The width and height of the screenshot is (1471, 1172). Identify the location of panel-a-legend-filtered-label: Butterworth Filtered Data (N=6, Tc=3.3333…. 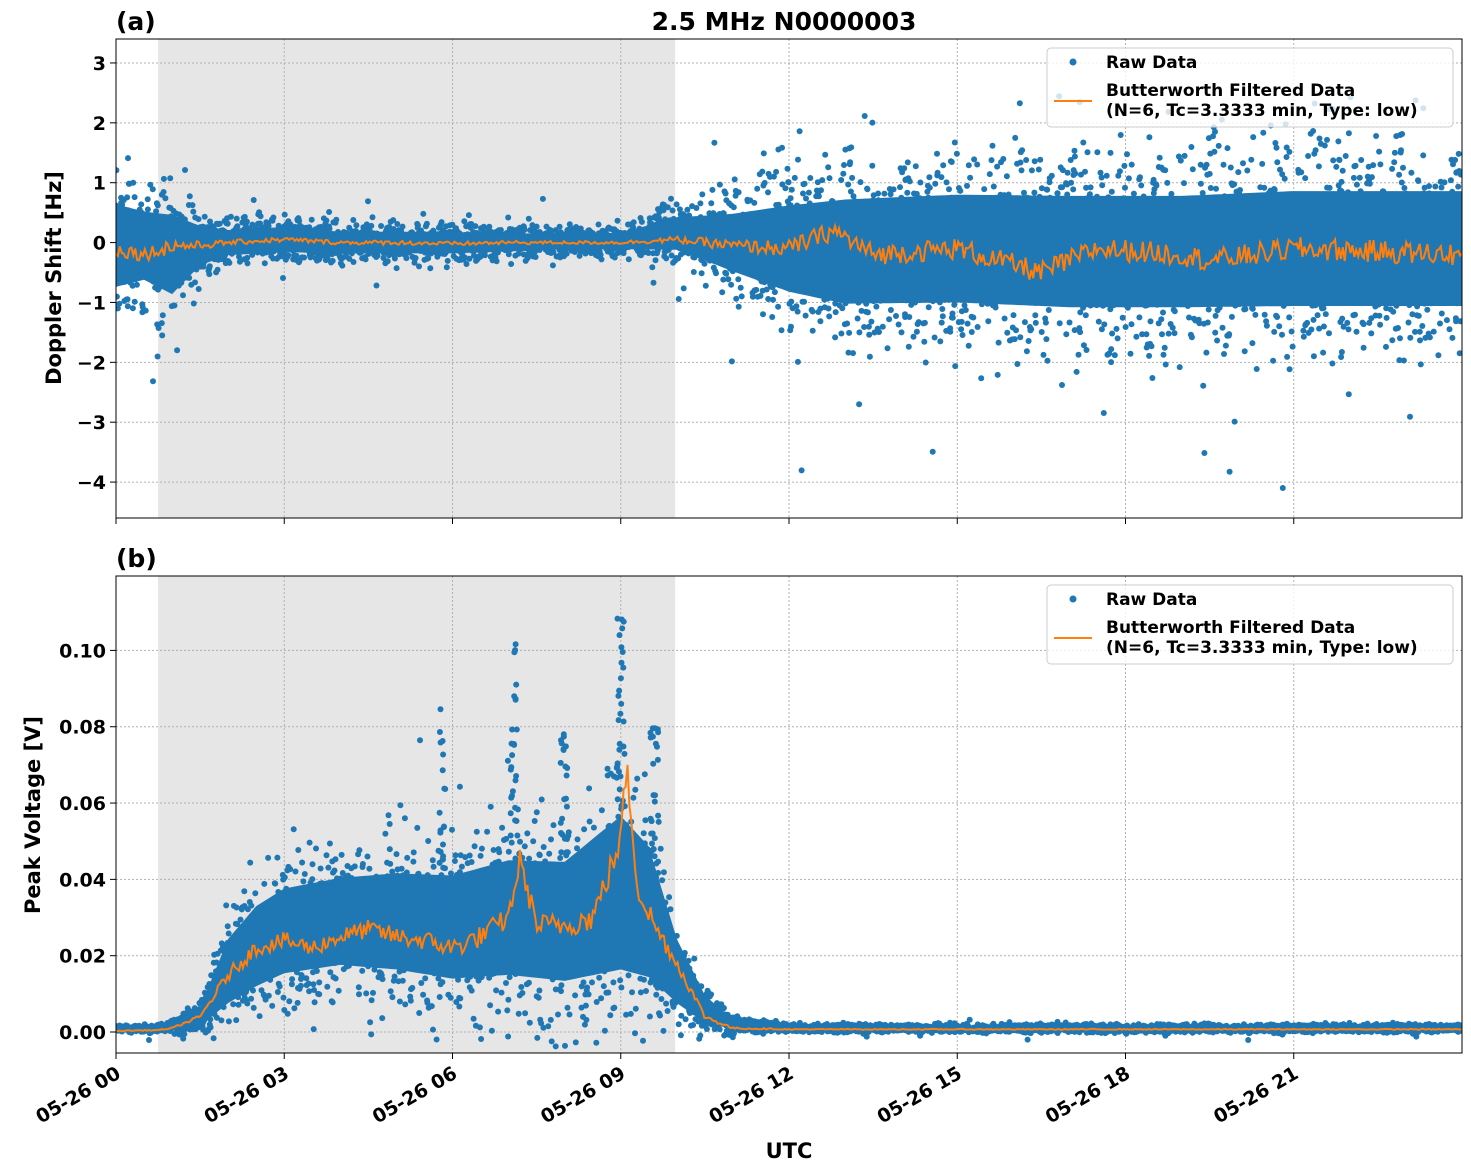
(1262, 101).